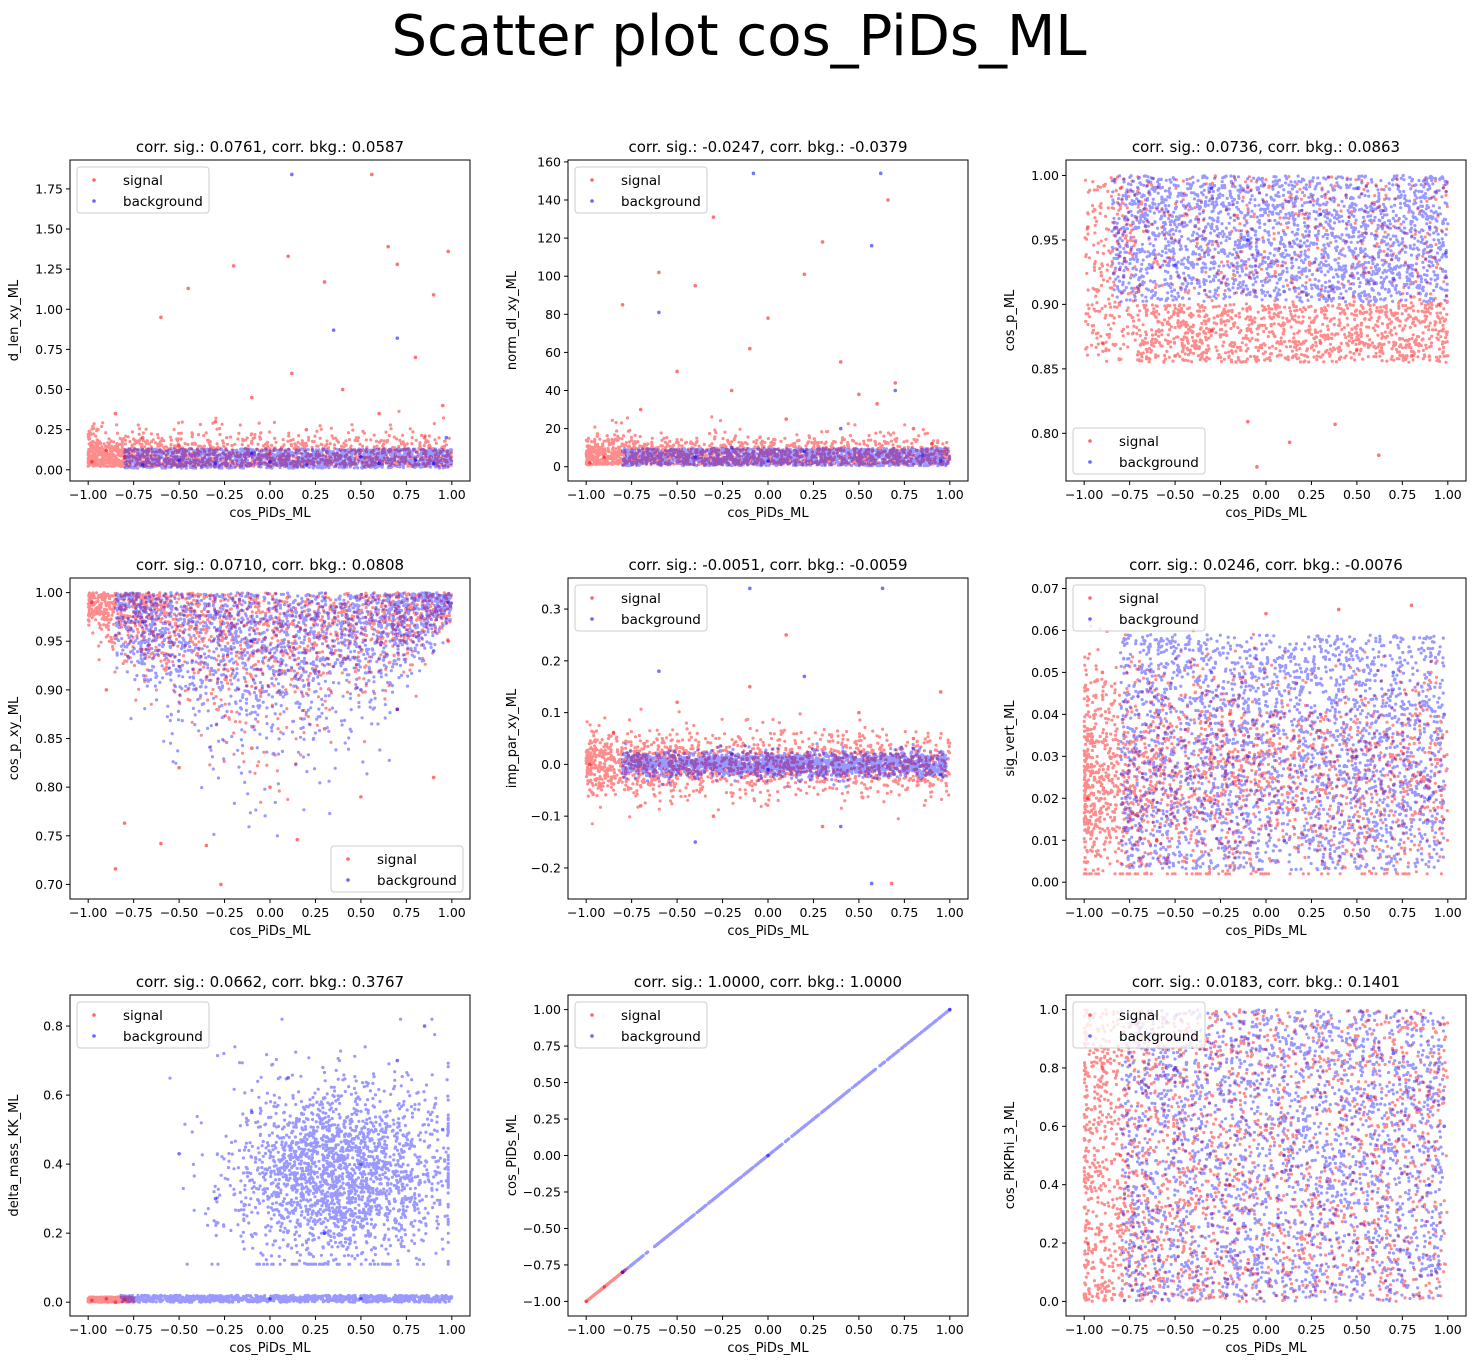 The width and height of the screenshot is (1478, 1368). Describe the element at coordinates (546, 816) in the screenshot. I see `y-tick-label: −0.1` at that location.